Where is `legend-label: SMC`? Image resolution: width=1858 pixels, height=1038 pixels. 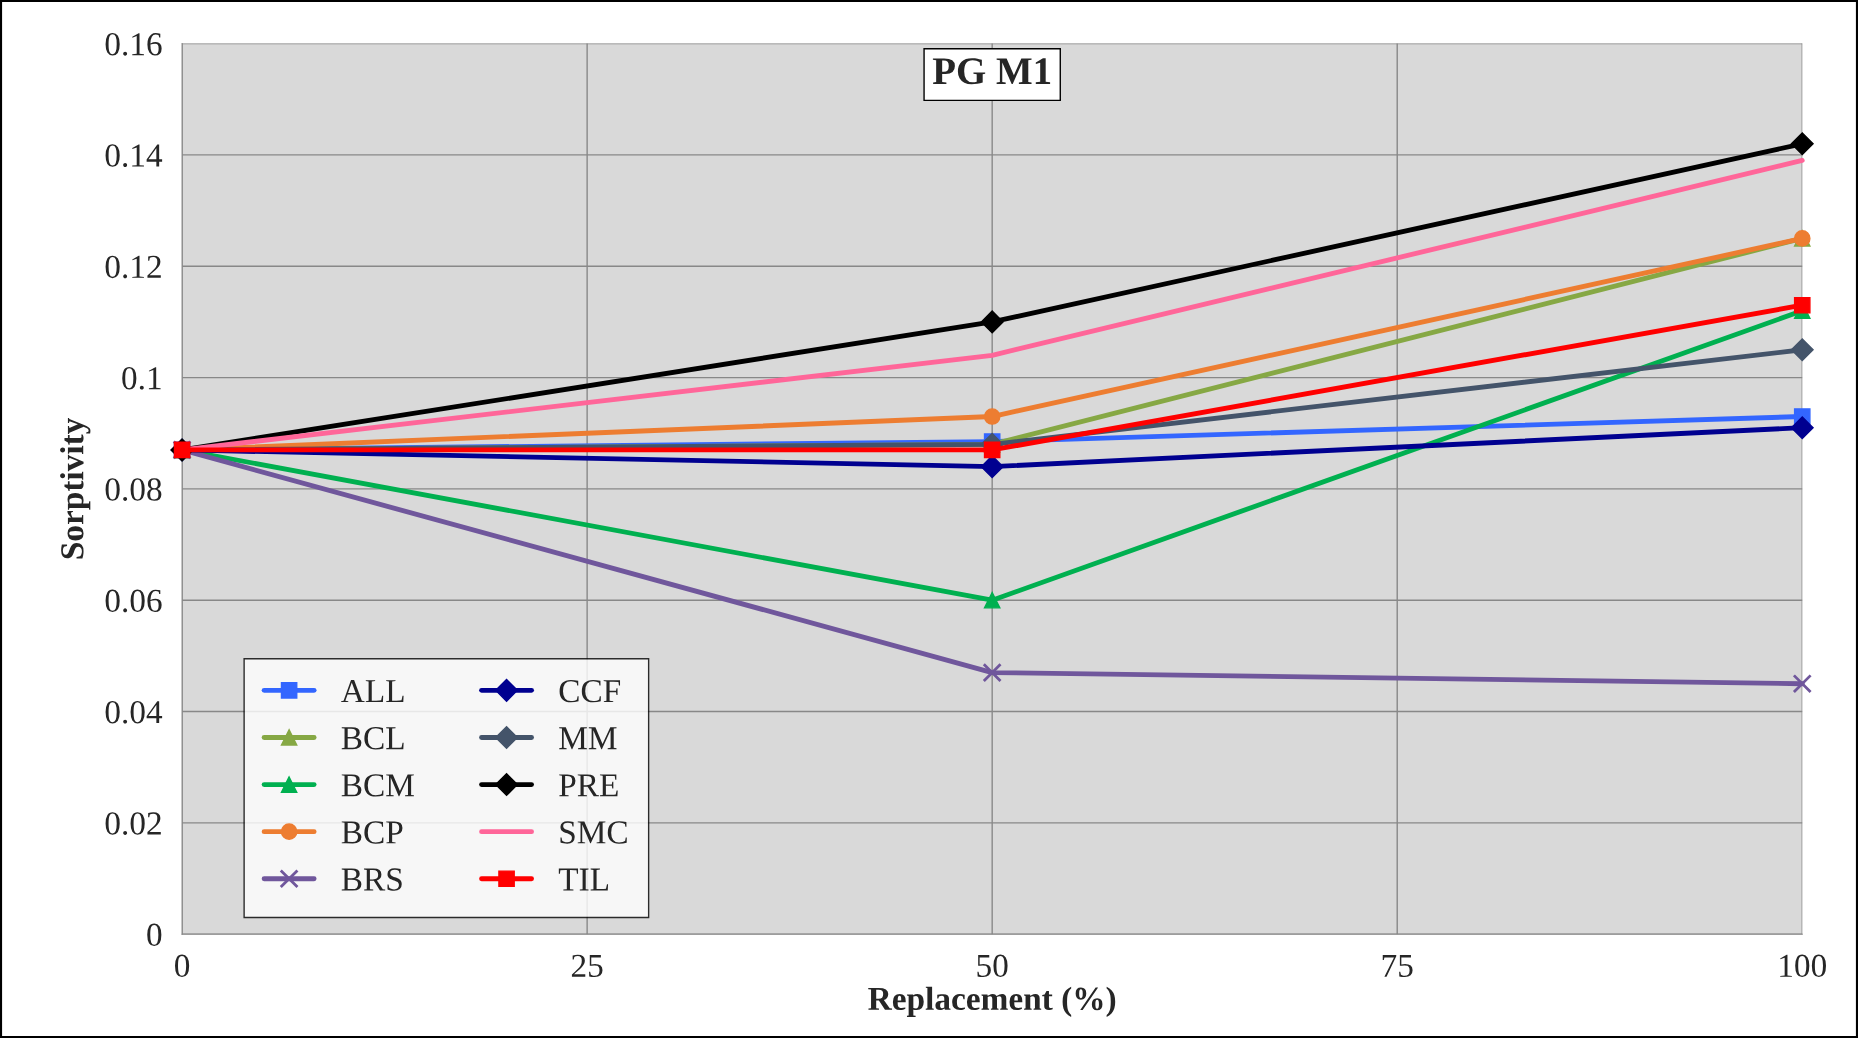 legend-label: SMC is located at coordinates (593, 832).